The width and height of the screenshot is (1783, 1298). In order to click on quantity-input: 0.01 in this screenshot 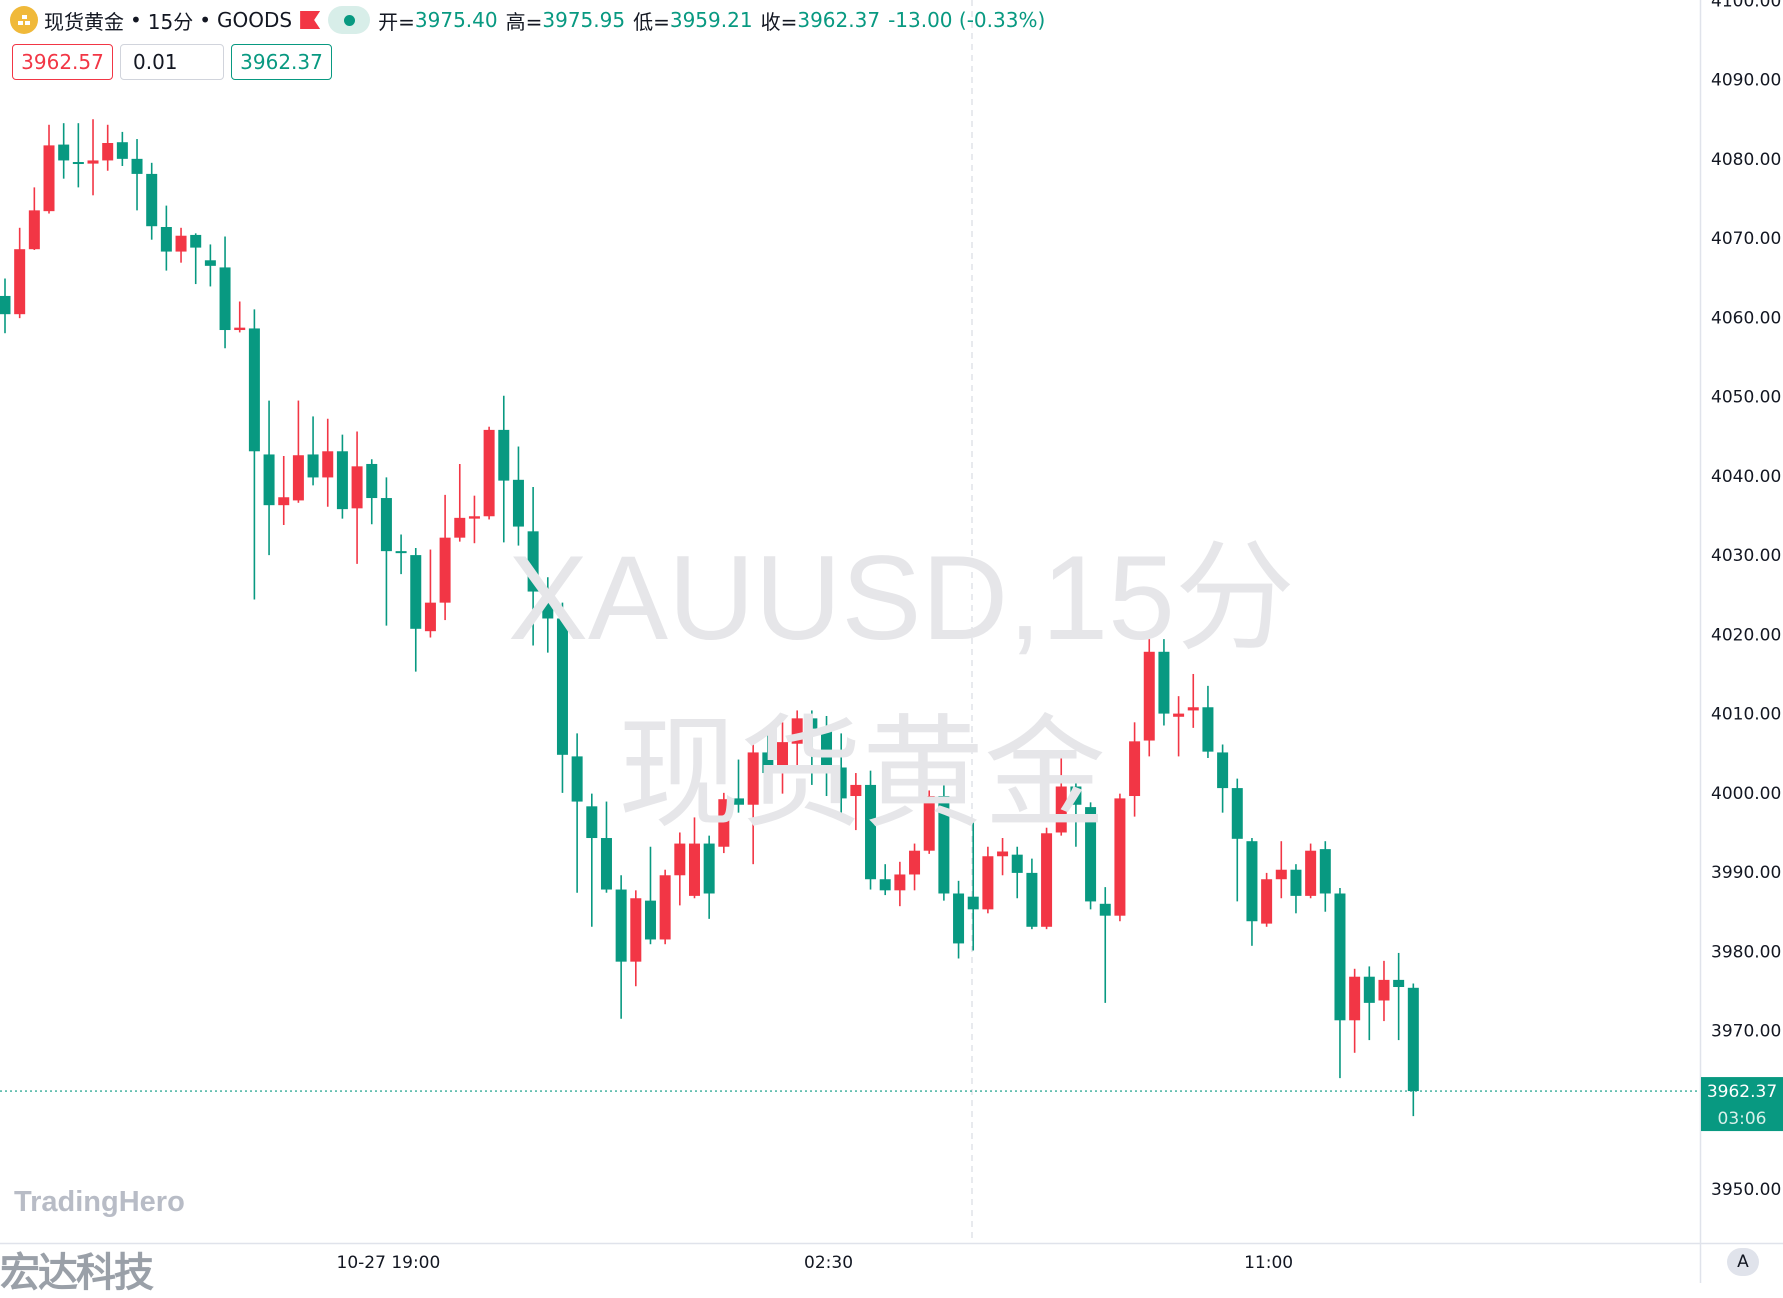, I will do `click(172, 62)`.